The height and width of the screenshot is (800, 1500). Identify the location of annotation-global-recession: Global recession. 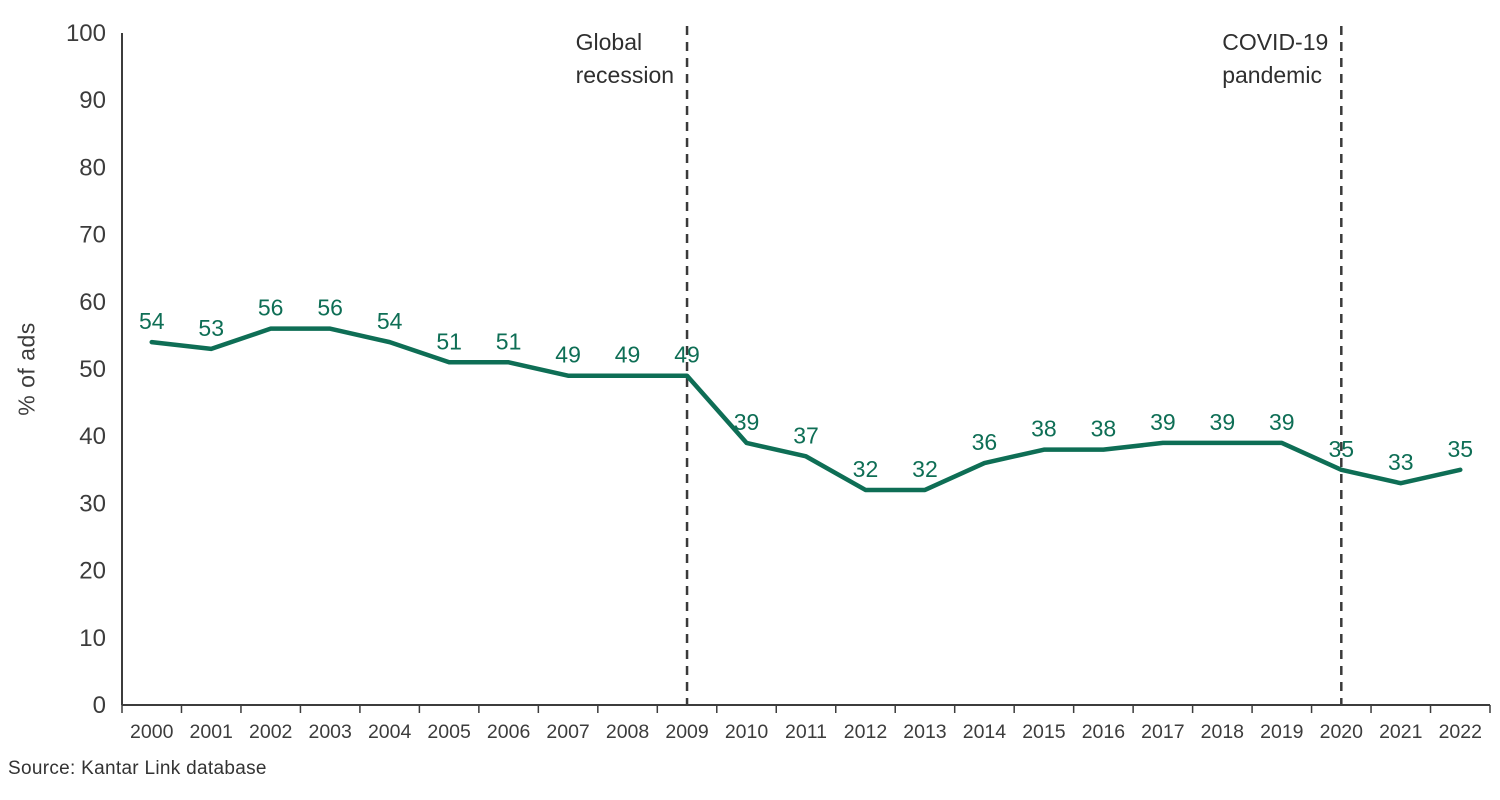
(625, 58).